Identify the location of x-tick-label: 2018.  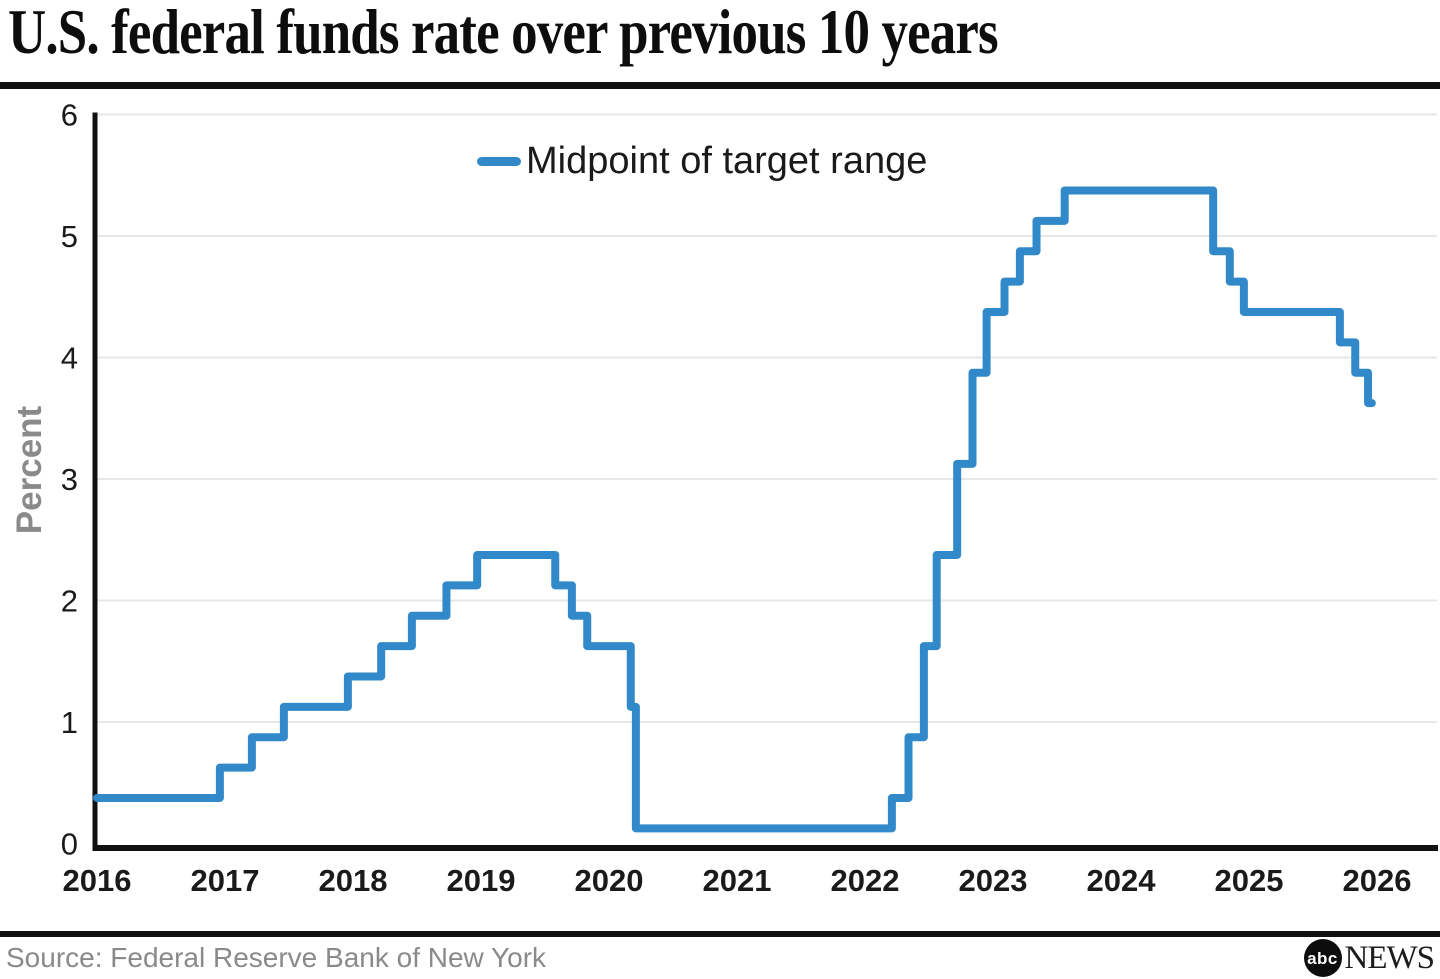
(353, 880).